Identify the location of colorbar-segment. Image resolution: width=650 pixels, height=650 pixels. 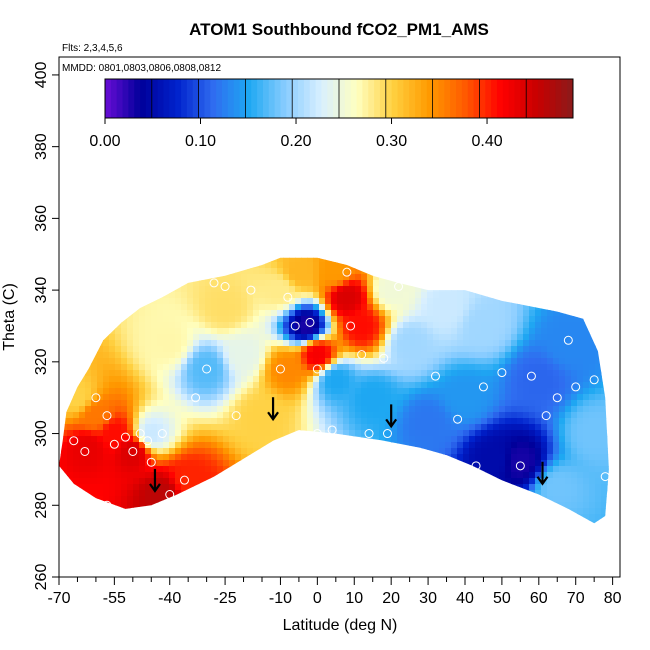
(120, 98).